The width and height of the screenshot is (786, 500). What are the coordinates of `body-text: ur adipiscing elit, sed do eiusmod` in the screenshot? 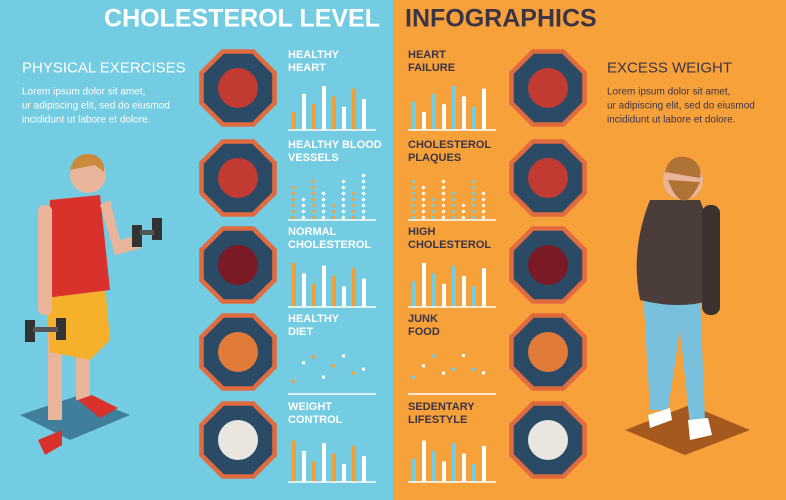 It's located at (96, 105).